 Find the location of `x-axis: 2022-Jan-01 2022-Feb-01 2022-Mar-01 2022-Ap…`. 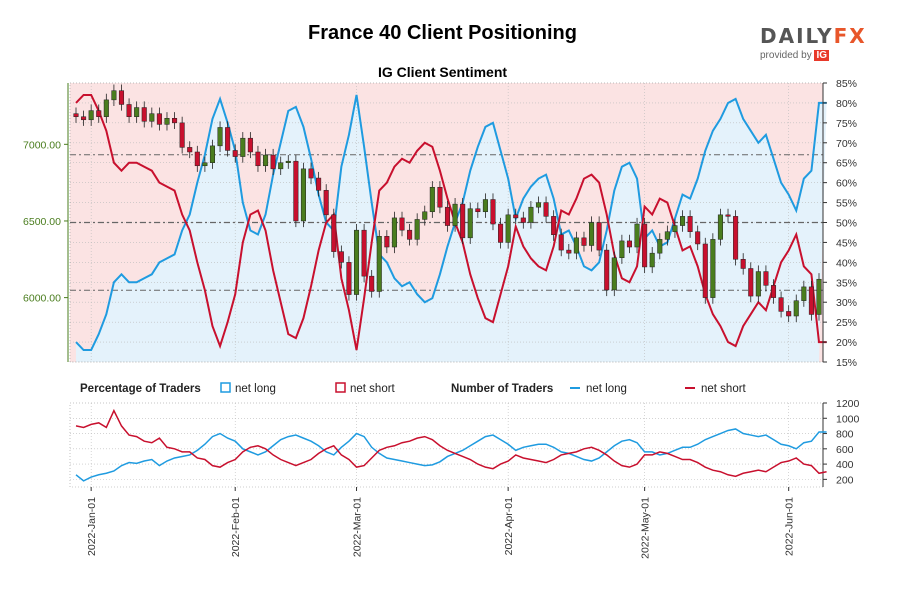

x-axis: 2022-Jan-01 2022-Feb-01 2022-Mar-01 2022-Ap… is located at coordinates (441, 523).